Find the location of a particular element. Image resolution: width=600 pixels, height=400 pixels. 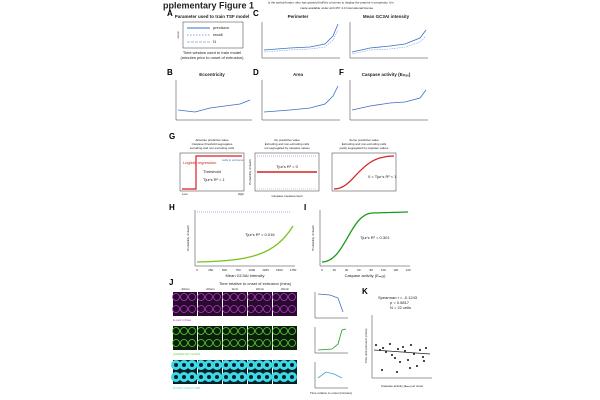

x-tick-label: 100 is located at coordinates (383, 270).